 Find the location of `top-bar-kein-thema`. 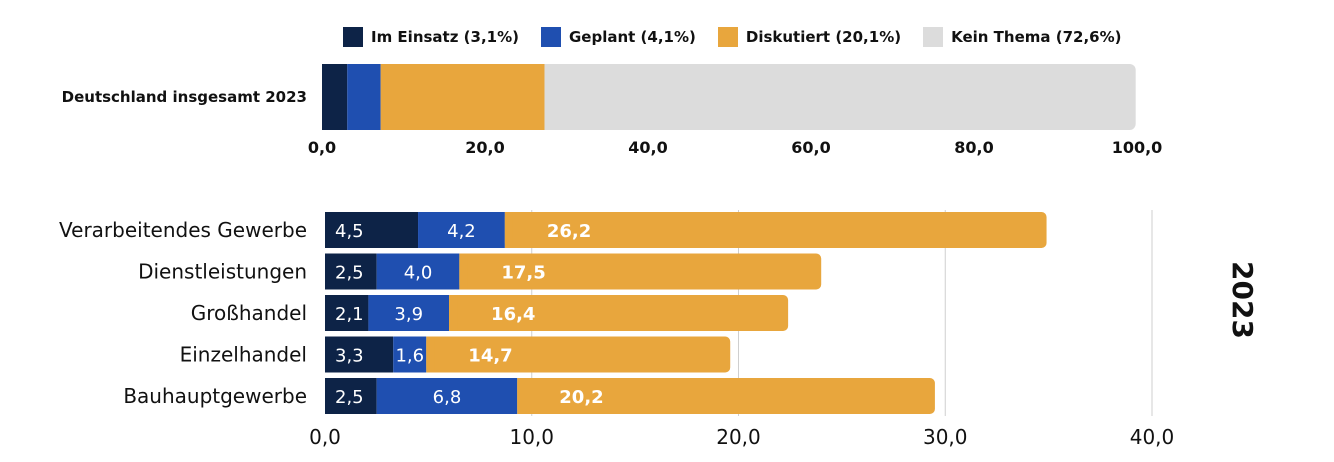

top-bar-kein-thema is located at coordinates (840, 97).